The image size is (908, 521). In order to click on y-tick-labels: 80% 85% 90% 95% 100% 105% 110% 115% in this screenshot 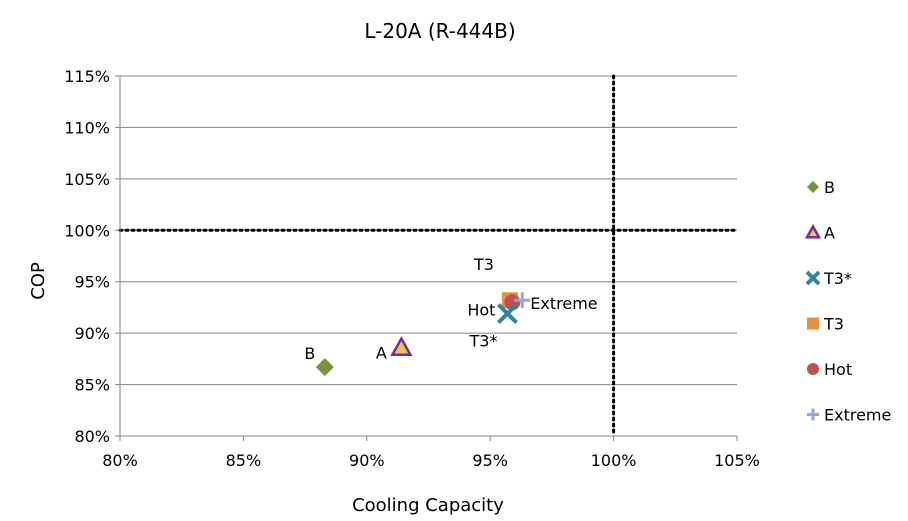, I will do `click(87, 256)`.